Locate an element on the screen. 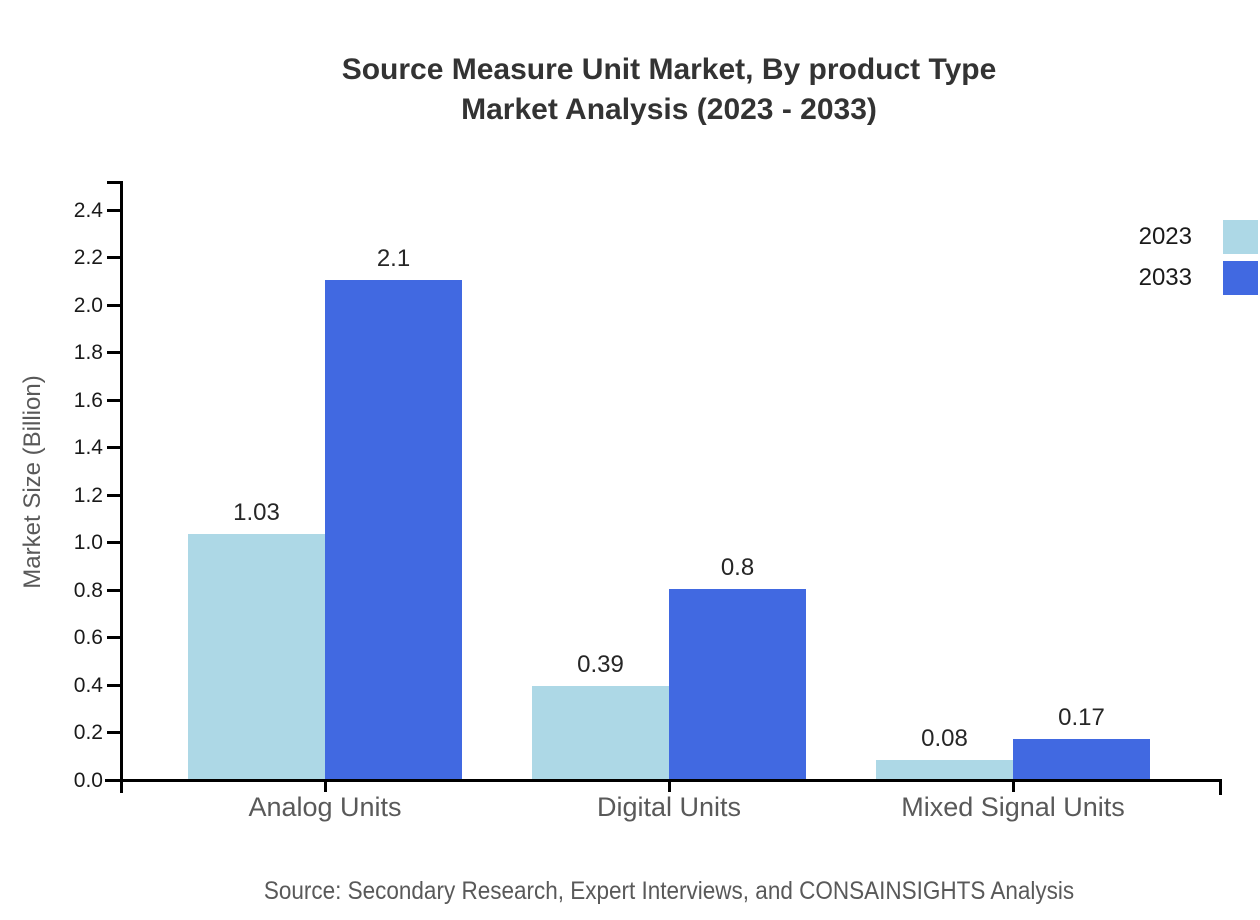 Image resolution: width=1260 pixels, height=920 pixels. y-tick-label: 0.0 is located at coordinates (88, 780).